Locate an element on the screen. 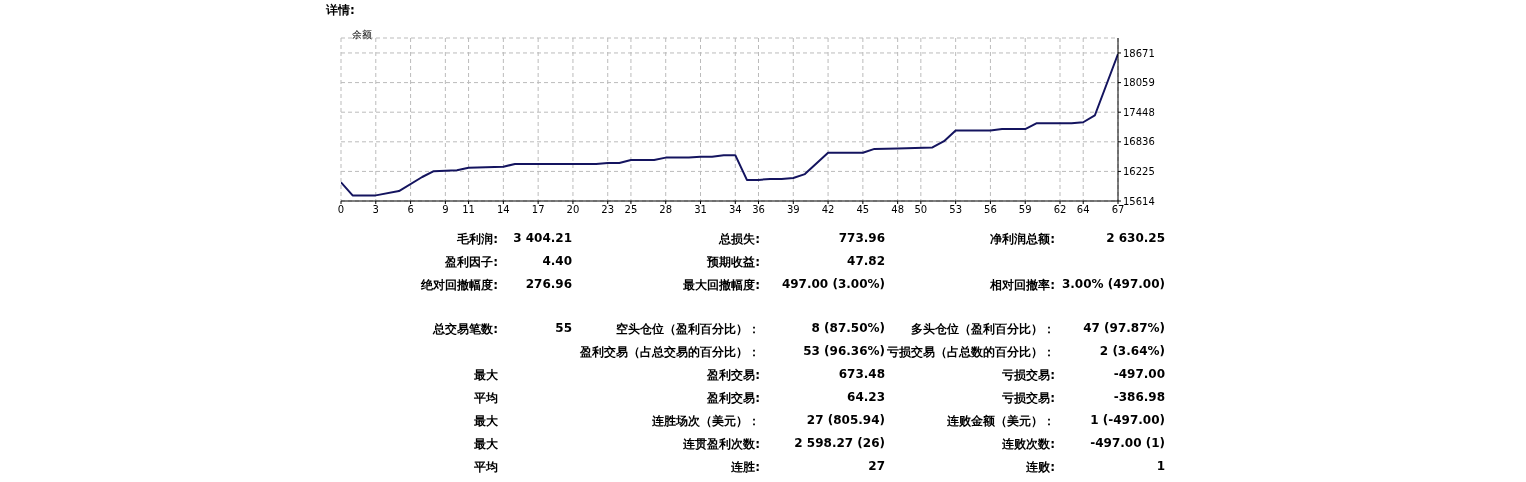 Image resolution: width=1526 pixels, height=482 pixels. x-tick-label: 6 is located at coordinates (410, 210).